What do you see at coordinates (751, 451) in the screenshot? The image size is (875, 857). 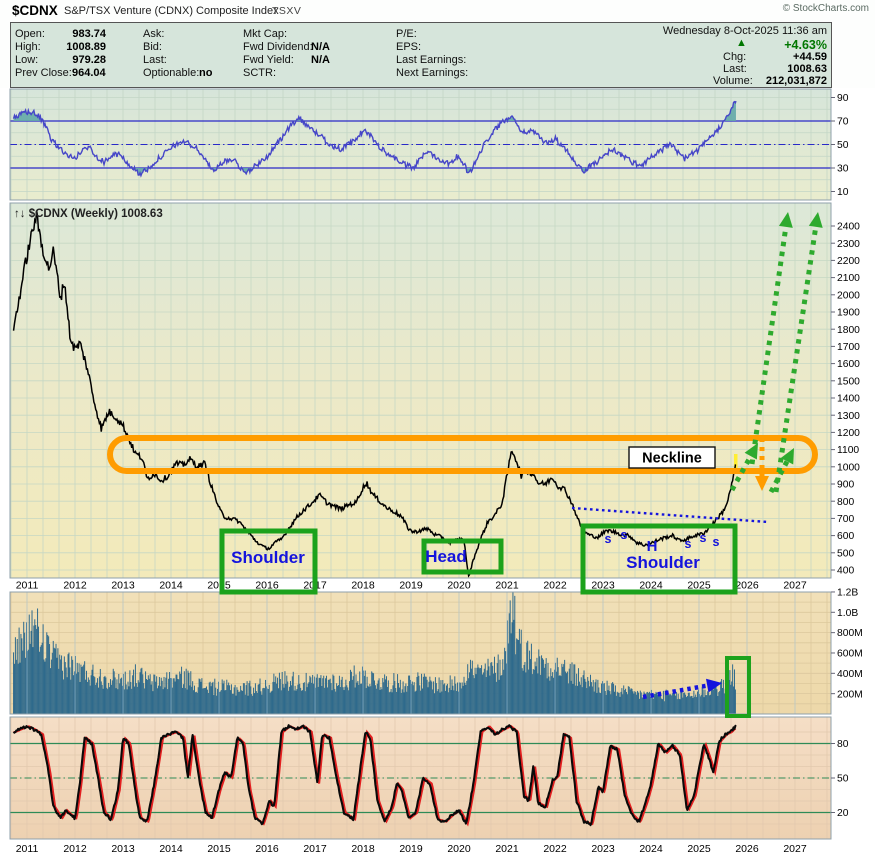 I see `green-arrow-3-head` at bounding box center [751, 451].